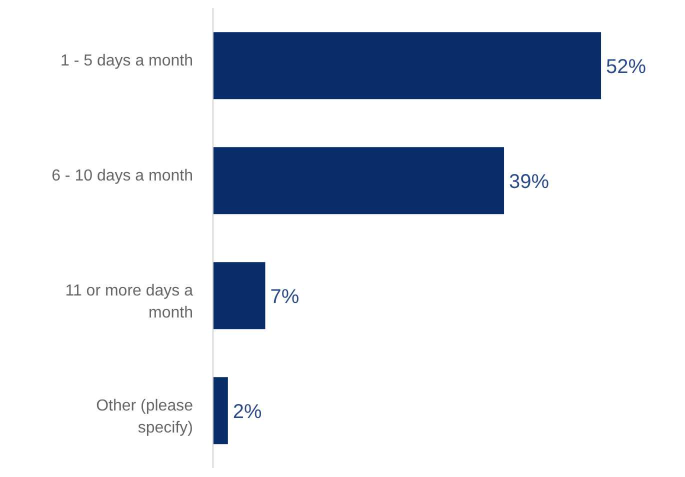 The height and width of the screenshot is (477, 685). Describe the element at coordinates (529, 181) in the screenshot. I see `data-label: 39%` at that location.